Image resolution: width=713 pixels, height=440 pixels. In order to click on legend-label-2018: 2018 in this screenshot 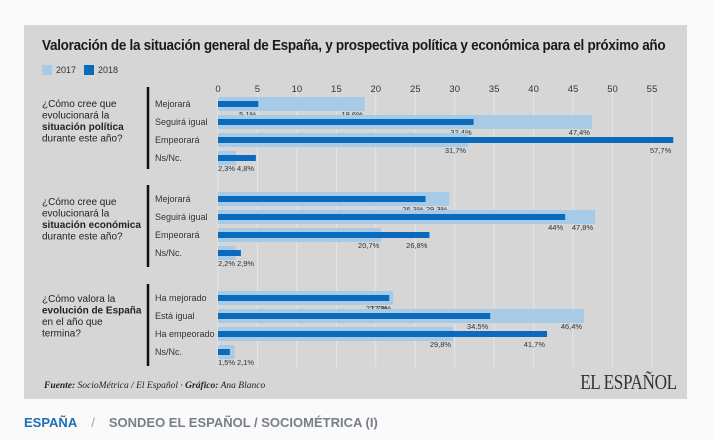, I will do `click(108, 70)`.